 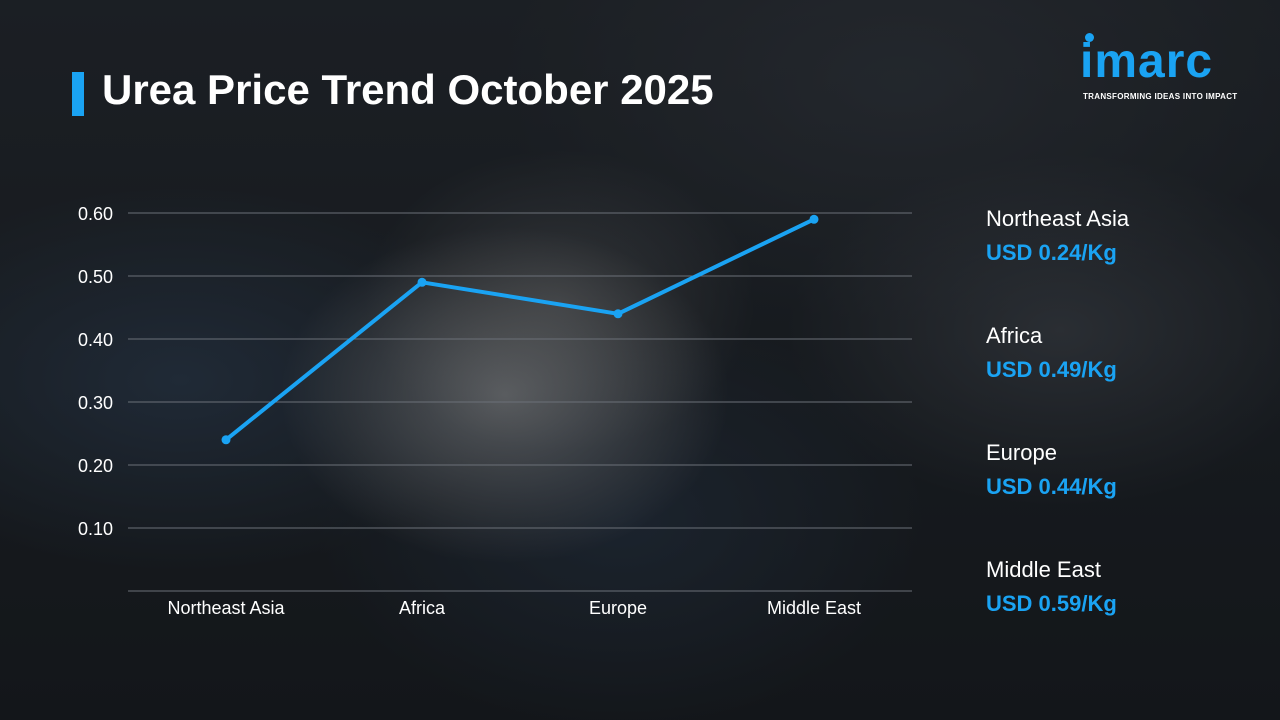 I want to click on series-line, so click(x=520, y=329).